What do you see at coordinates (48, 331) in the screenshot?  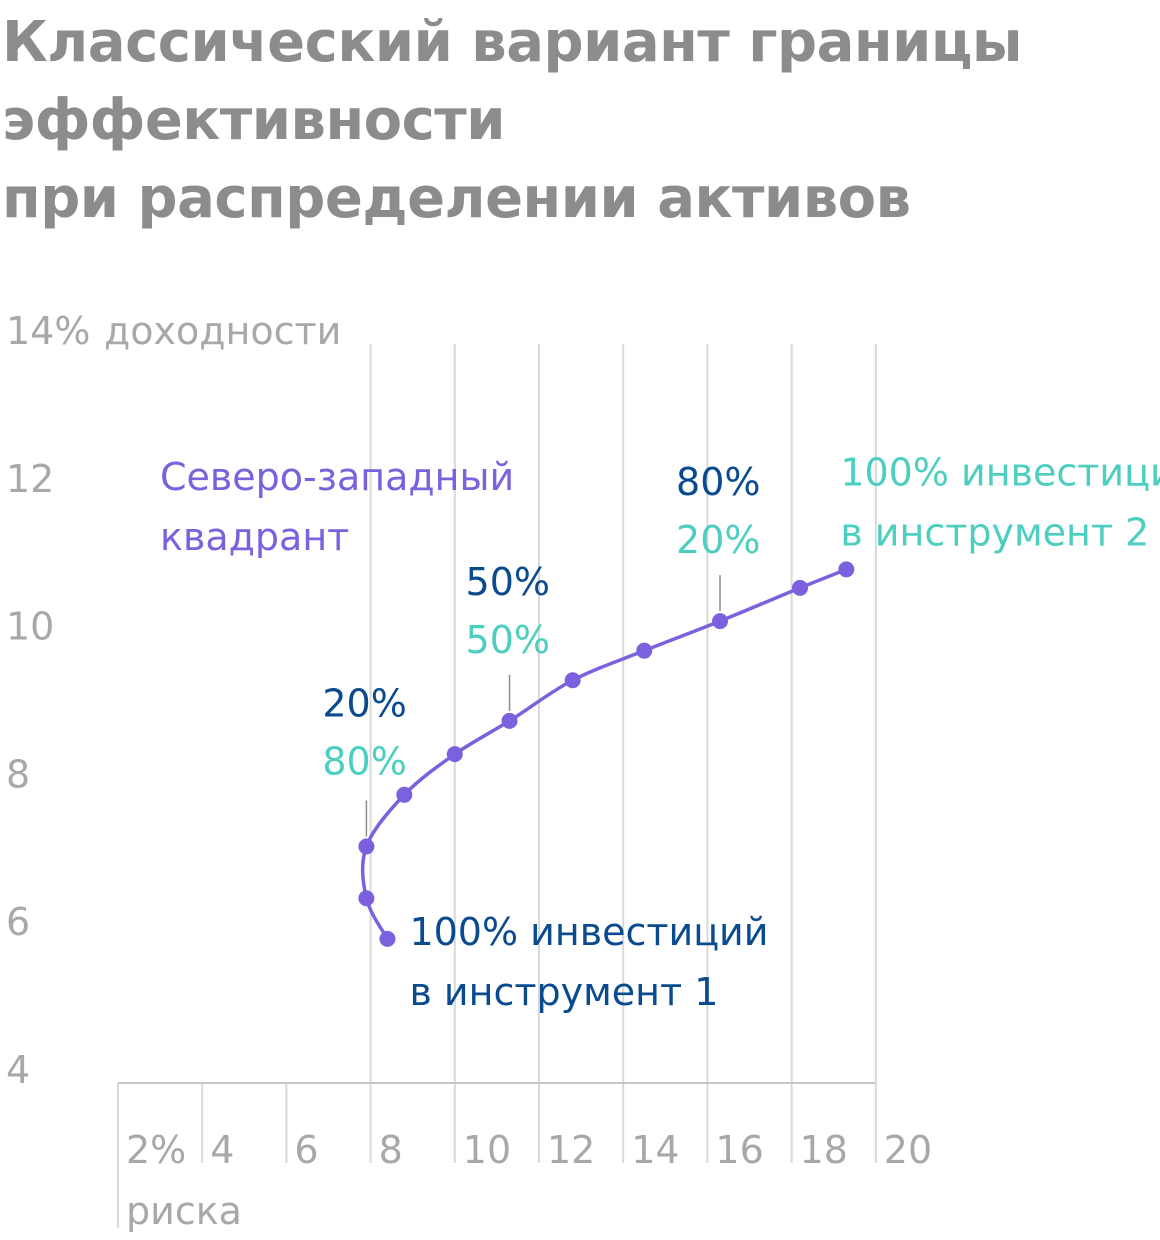 I see `y-tick-label: 14%` at bounding box center [48, 331].